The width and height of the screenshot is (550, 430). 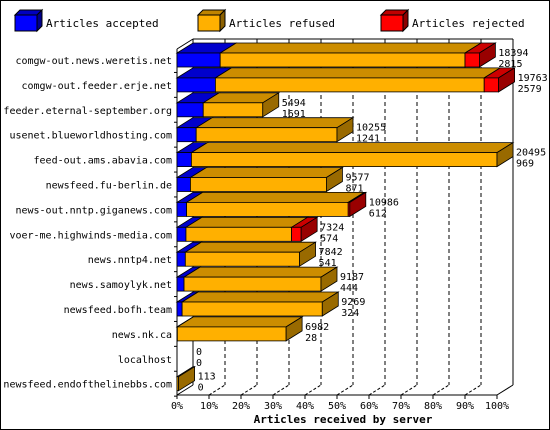 I want to click on bar-value-label-bottom: 2579, so click(x=530, y=89).